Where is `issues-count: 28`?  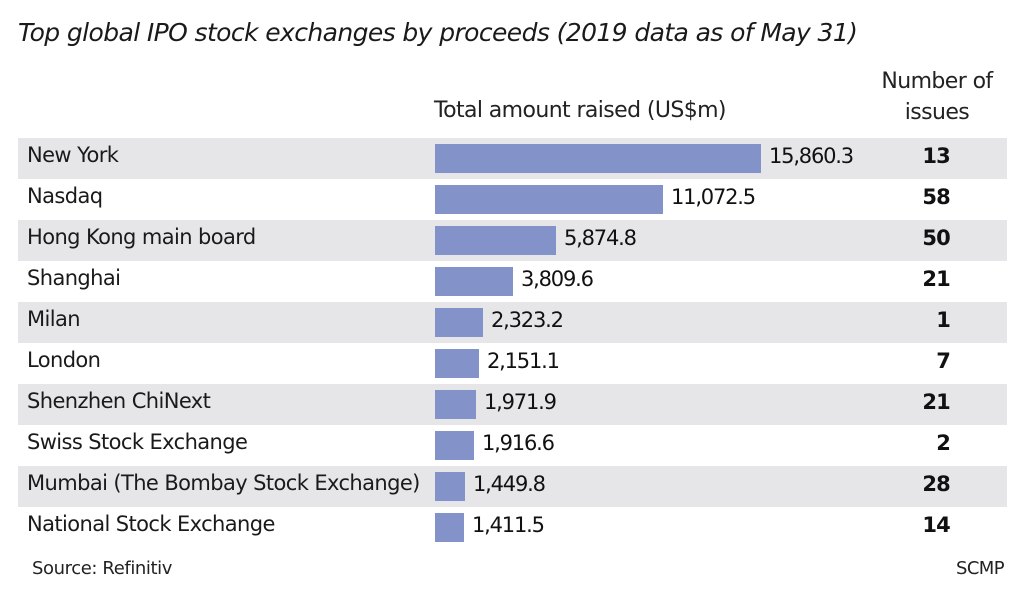 issues-count: 28 is located at coordinates (936, 484).